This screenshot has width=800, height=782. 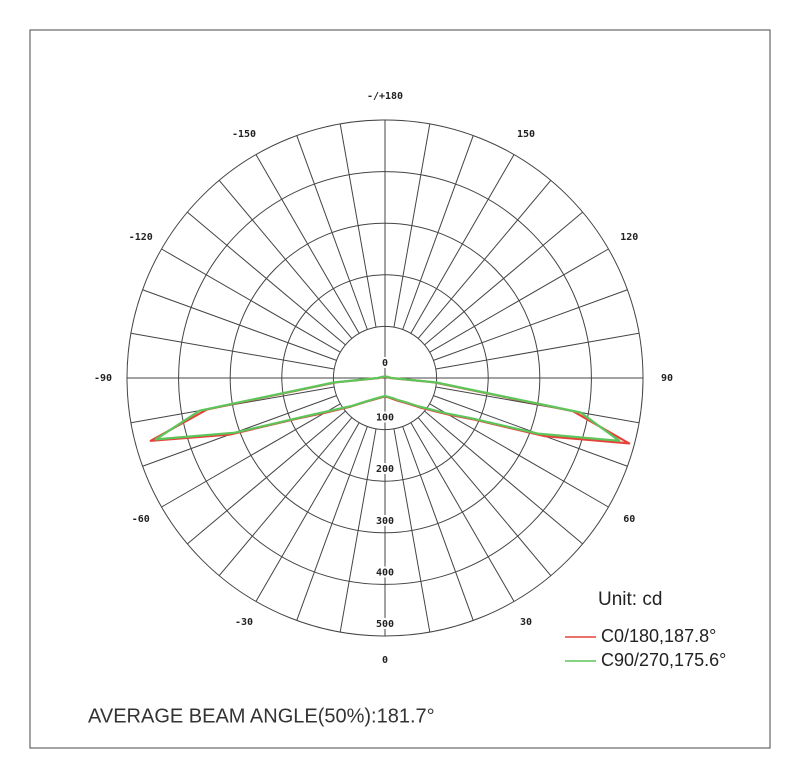 I want to click on r-tick-label: 0, so click(x=385, y=363).